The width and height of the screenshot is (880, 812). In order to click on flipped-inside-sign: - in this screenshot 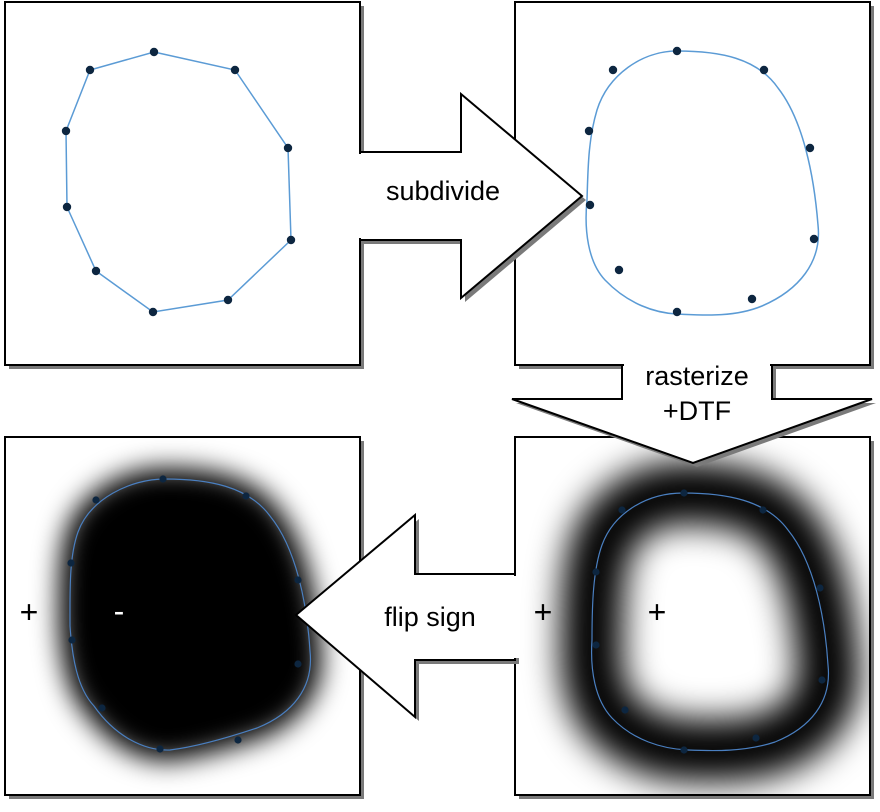, I will do `click(119, 611)`.